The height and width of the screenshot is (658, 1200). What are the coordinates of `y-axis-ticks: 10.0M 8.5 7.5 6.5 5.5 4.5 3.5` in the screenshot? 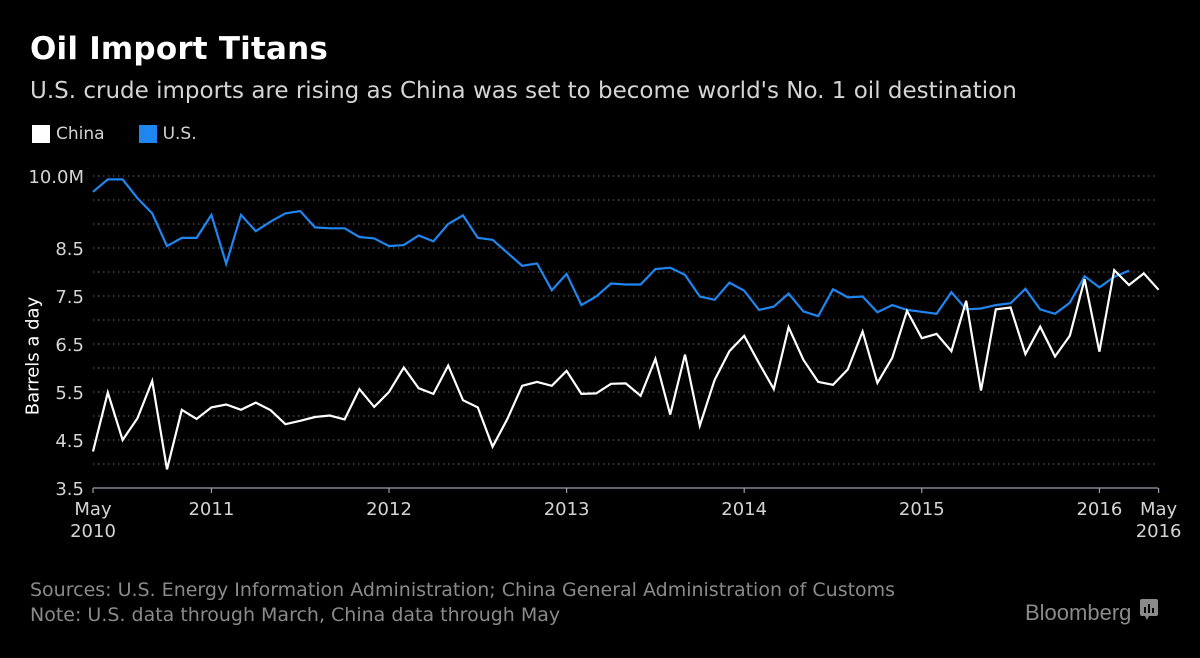 It's located at (56, 333).